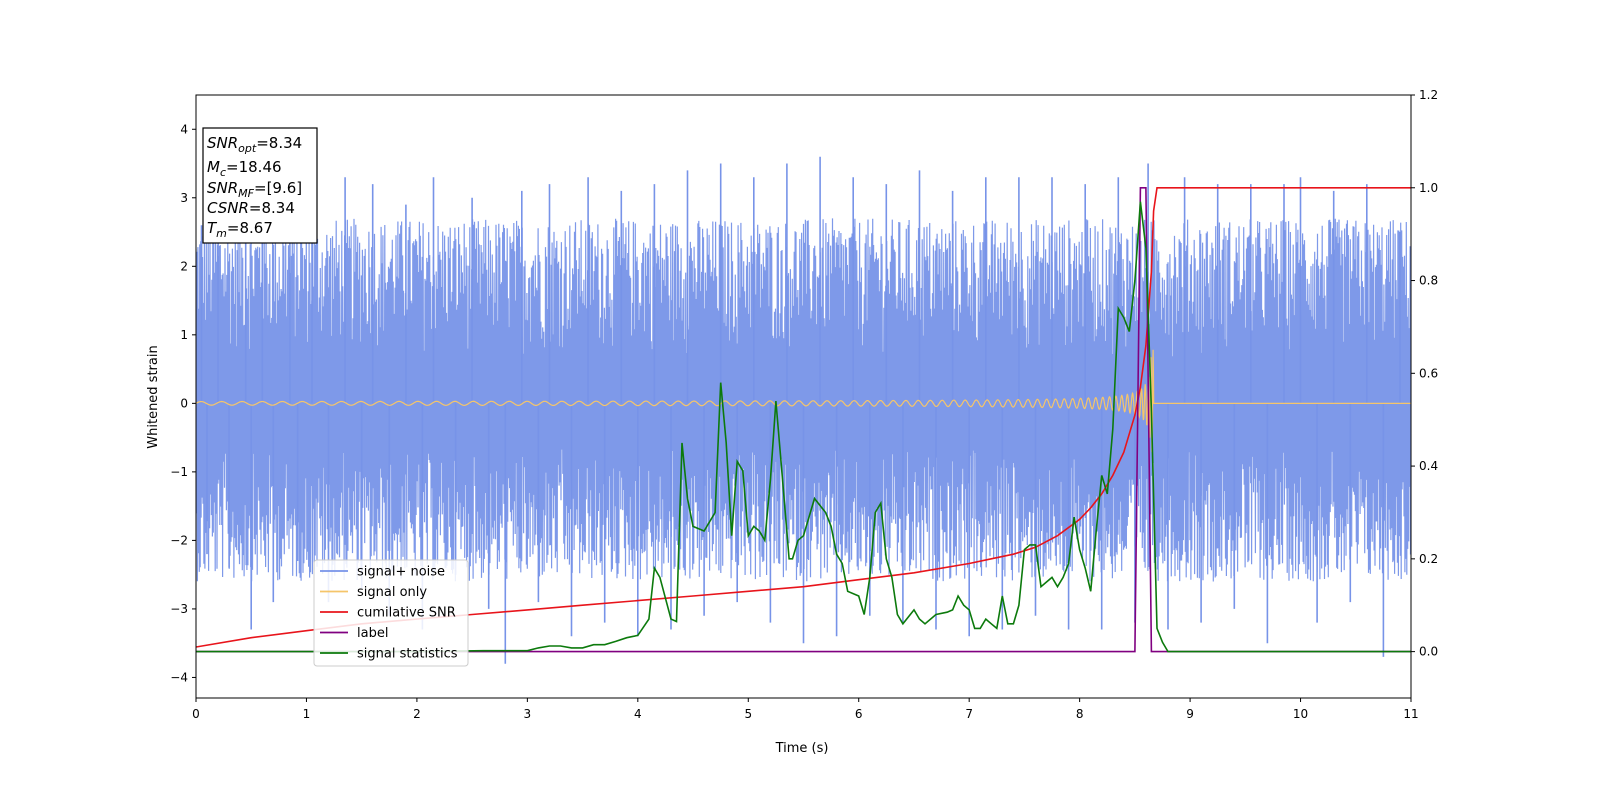 The image size is (1600, 804). What do you see at coordinates (179, 609) in the screenshot?
I see `y-tick-label: −3` at bounding box center [179, 609].